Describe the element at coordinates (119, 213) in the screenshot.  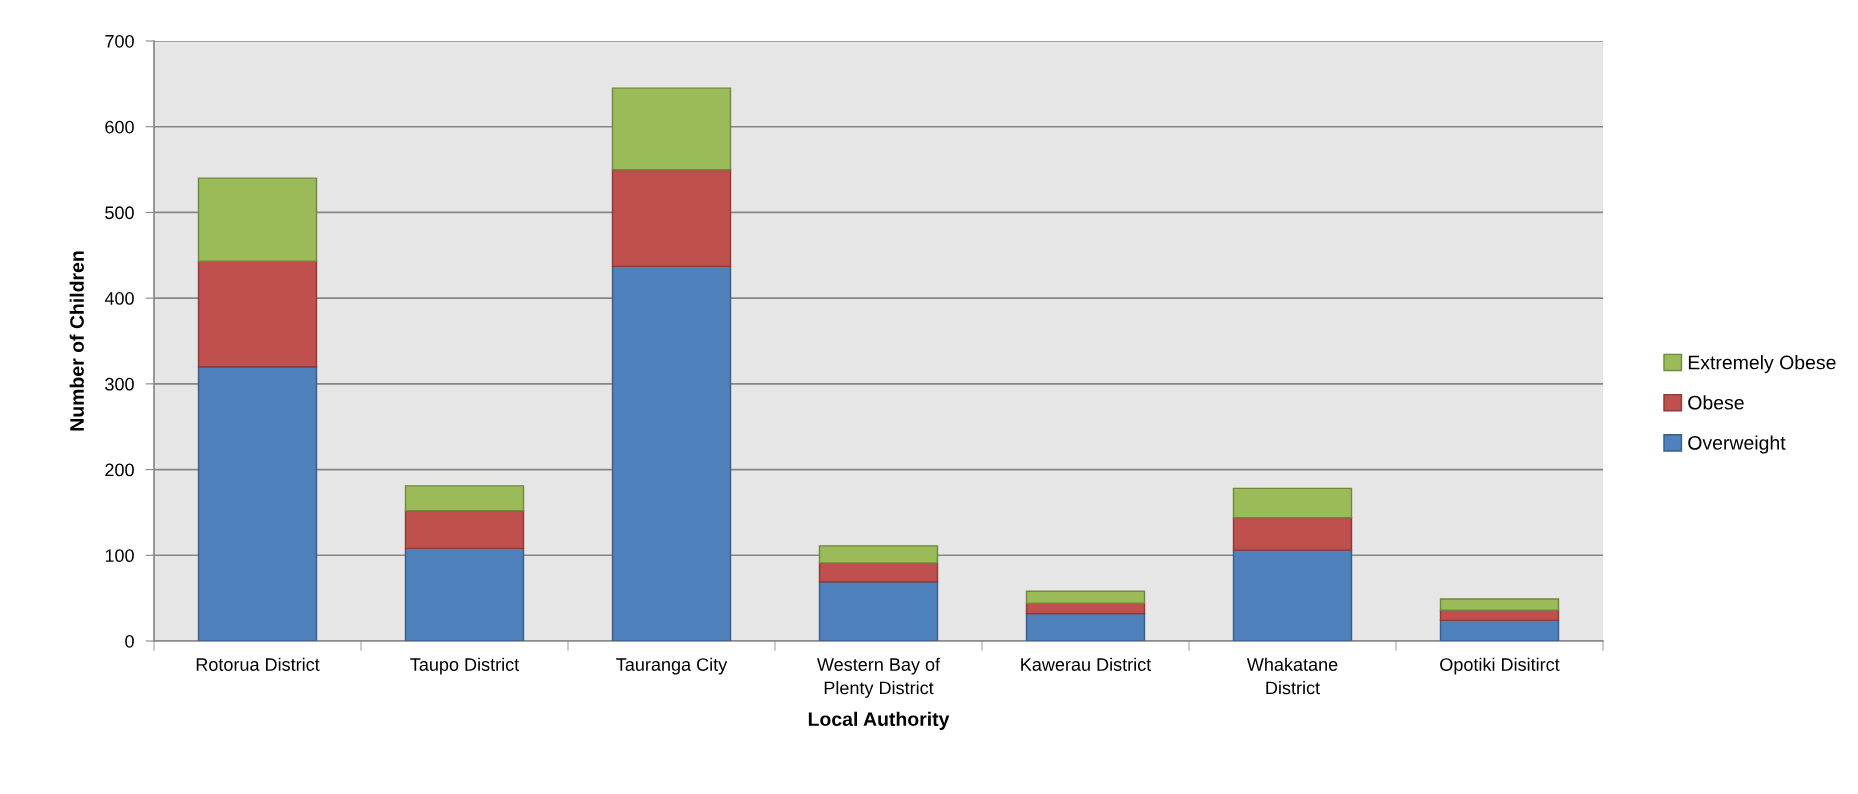
I see `y-tick-label: 500` at that location.